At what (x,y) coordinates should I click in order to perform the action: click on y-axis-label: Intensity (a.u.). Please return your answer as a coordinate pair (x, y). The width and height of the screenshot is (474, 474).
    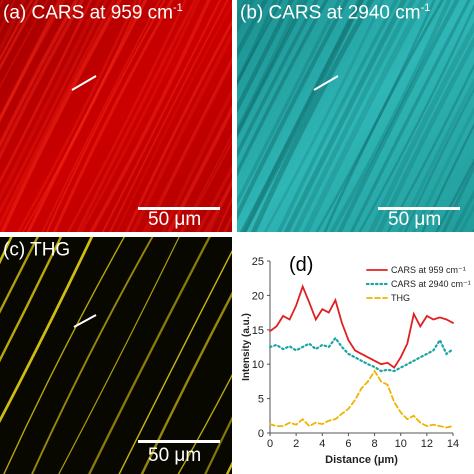
    Looking at the image, I should click on (246, 347).